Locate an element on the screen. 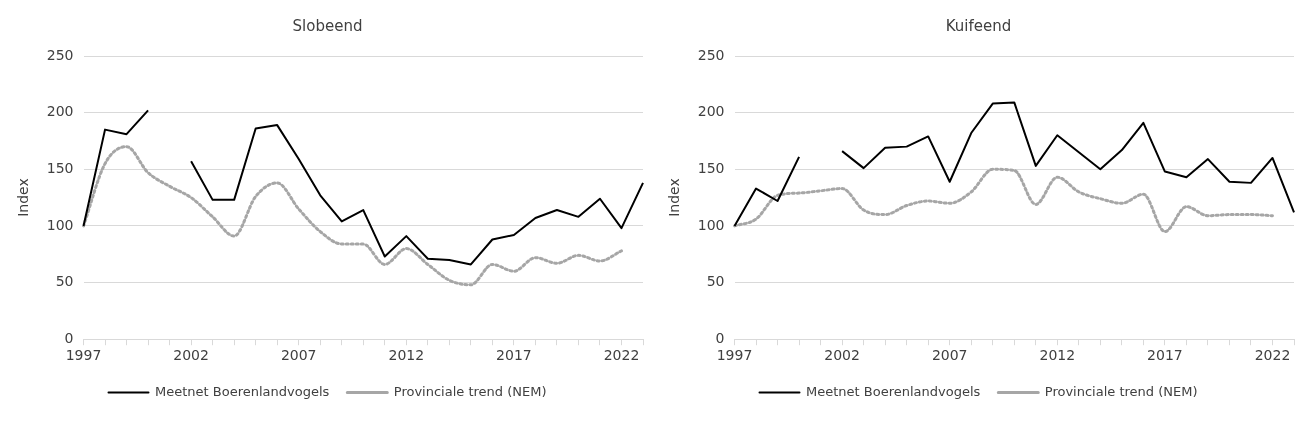  chart-title: Slobeend is located at coordinates (327, 25).